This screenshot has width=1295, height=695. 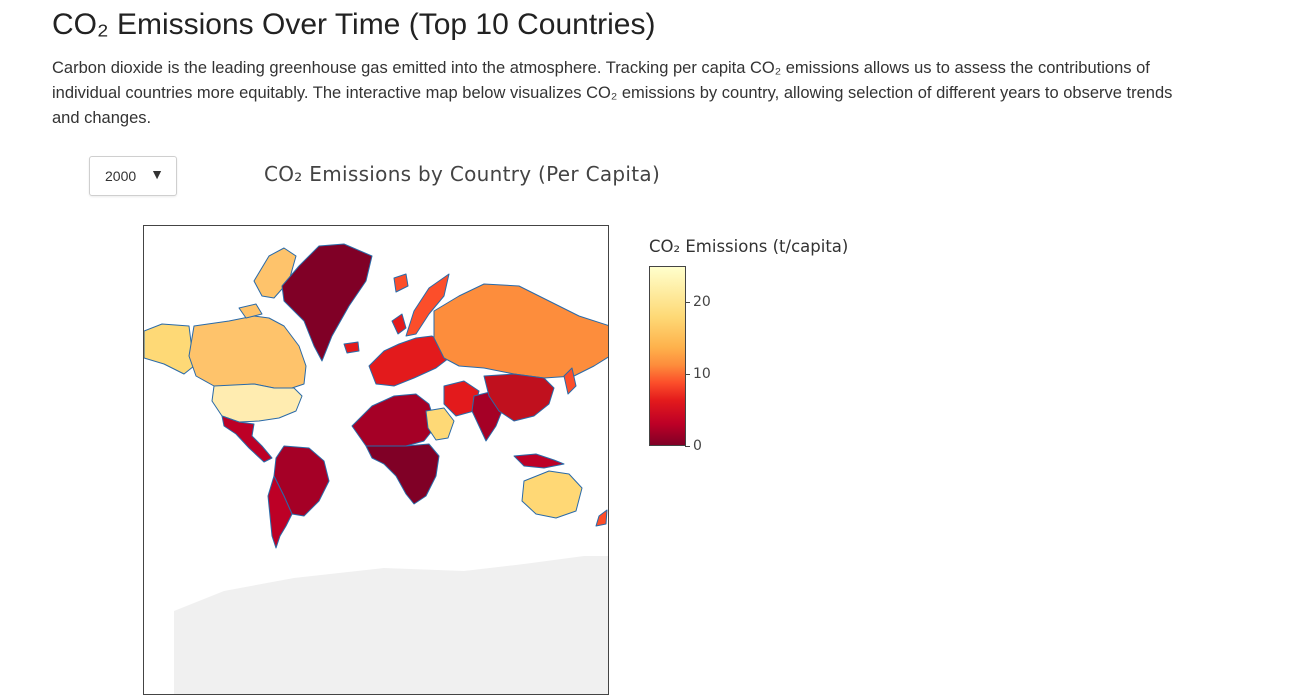 What do you see at coordinates (749, 246) in the screenshot?
I see `colorbar-title: CO₂ Emissions (t/capita)` at bounding box center [749, 246].